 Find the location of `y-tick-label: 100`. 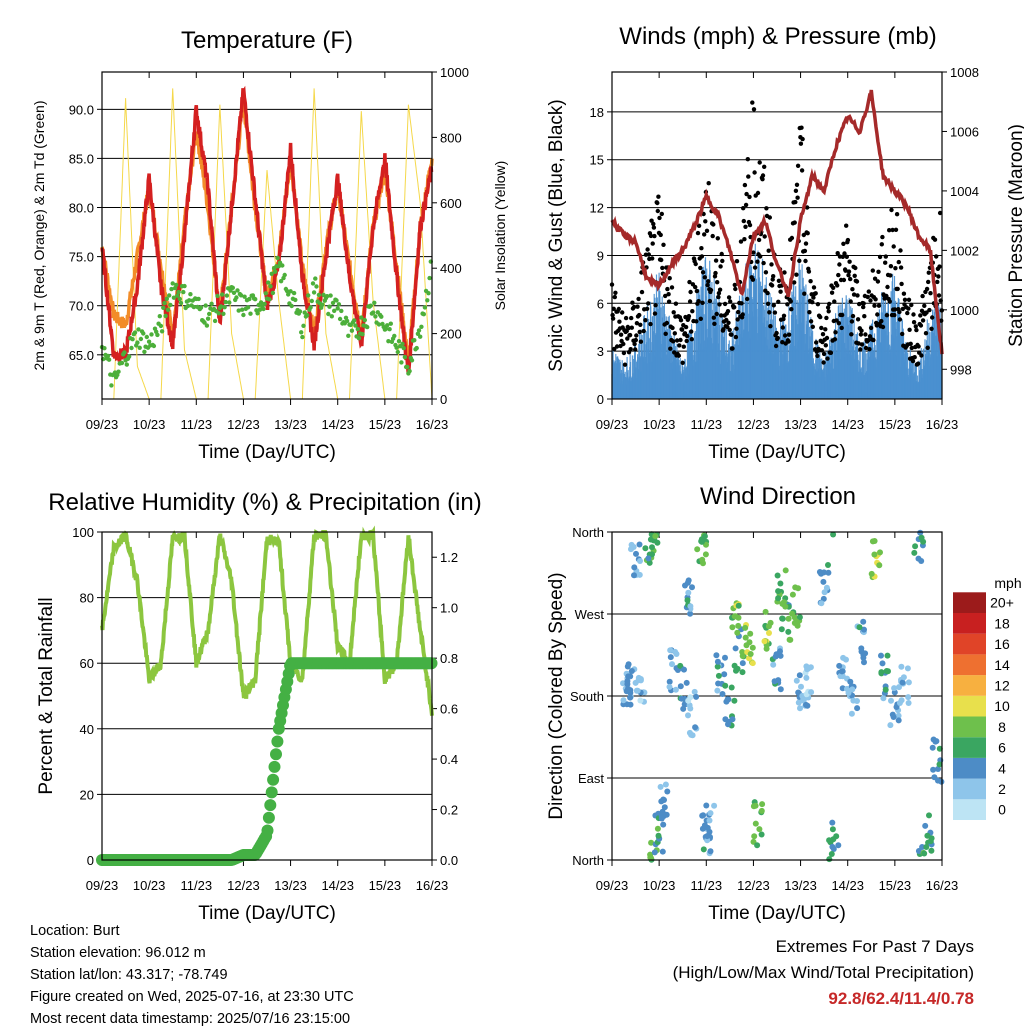

y-tick-label: 100 is located at coordinates (83, 532).